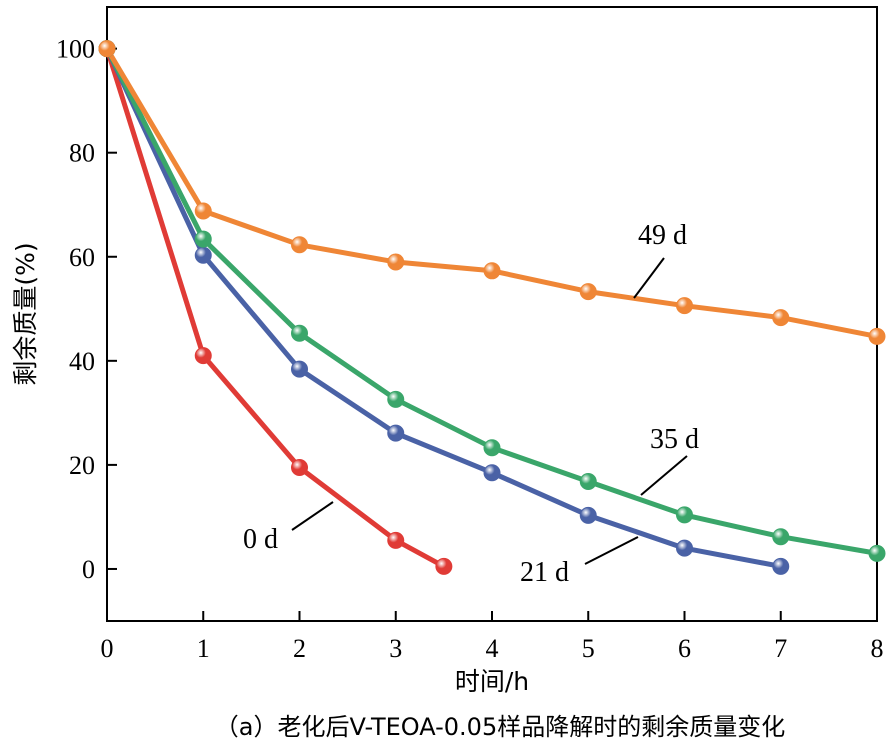  What do you see at coordinates (82, 153) in the screenshot?
I see `y-tick-label: 80` at bounding box center [82, 153].